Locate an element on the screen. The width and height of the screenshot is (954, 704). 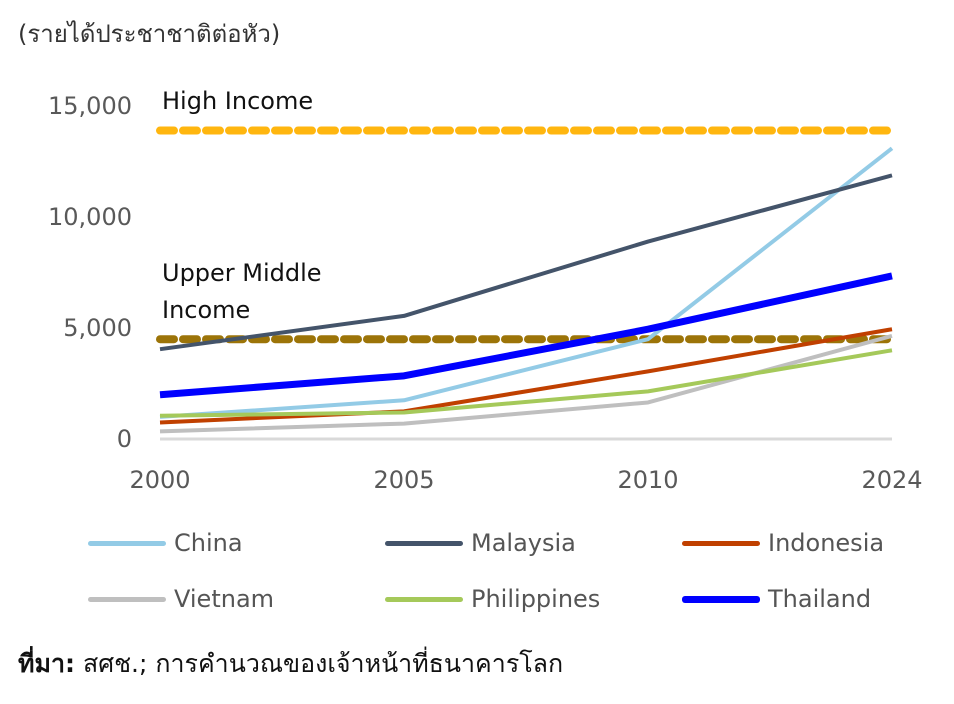
threshold-label-upper-middle: Income is located at coordinates (206, 310).